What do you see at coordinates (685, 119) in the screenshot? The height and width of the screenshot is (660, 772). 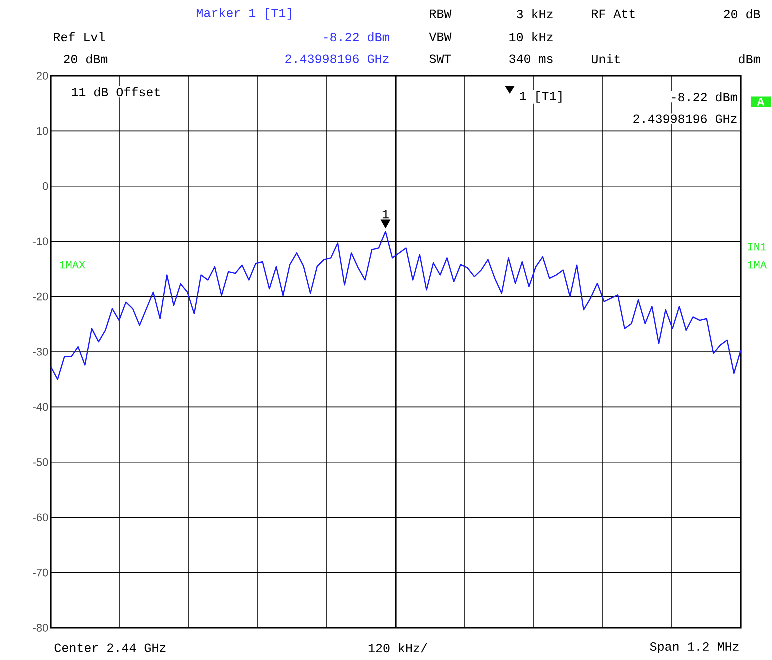 I see `annotation: 2.43998196 GHz` at bounding box center [685, 119].